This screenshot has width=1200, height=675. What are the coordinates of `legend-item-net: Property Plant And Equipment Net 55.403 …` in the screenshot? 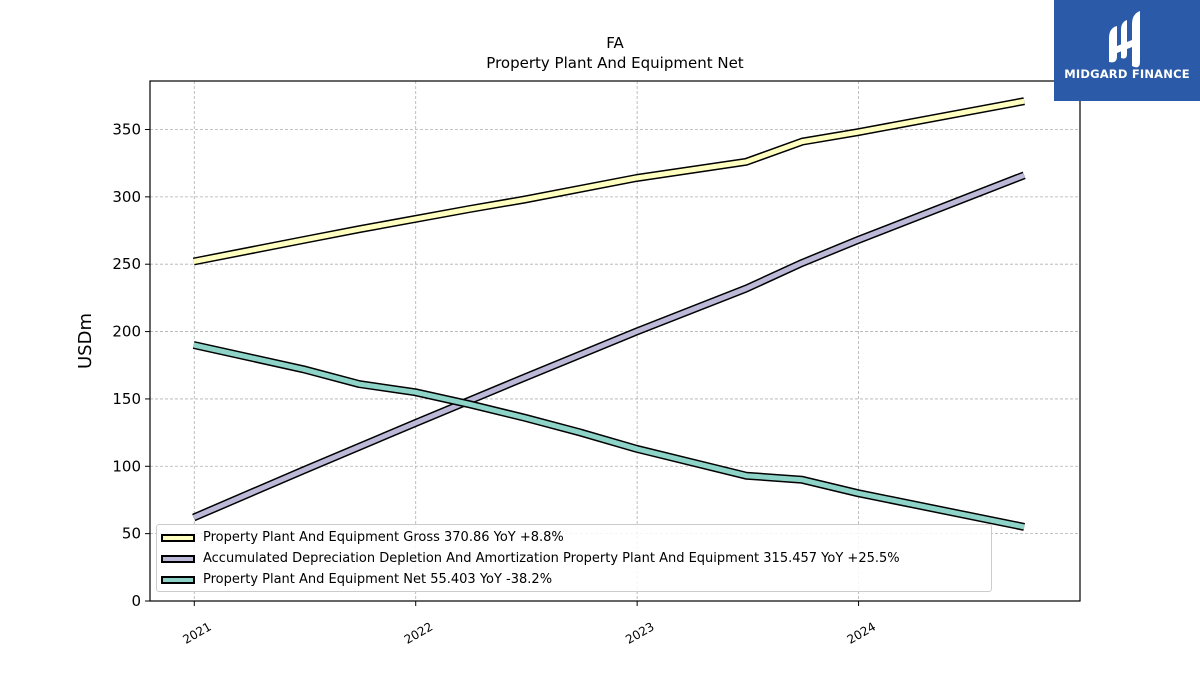 It's located at (574, 580).